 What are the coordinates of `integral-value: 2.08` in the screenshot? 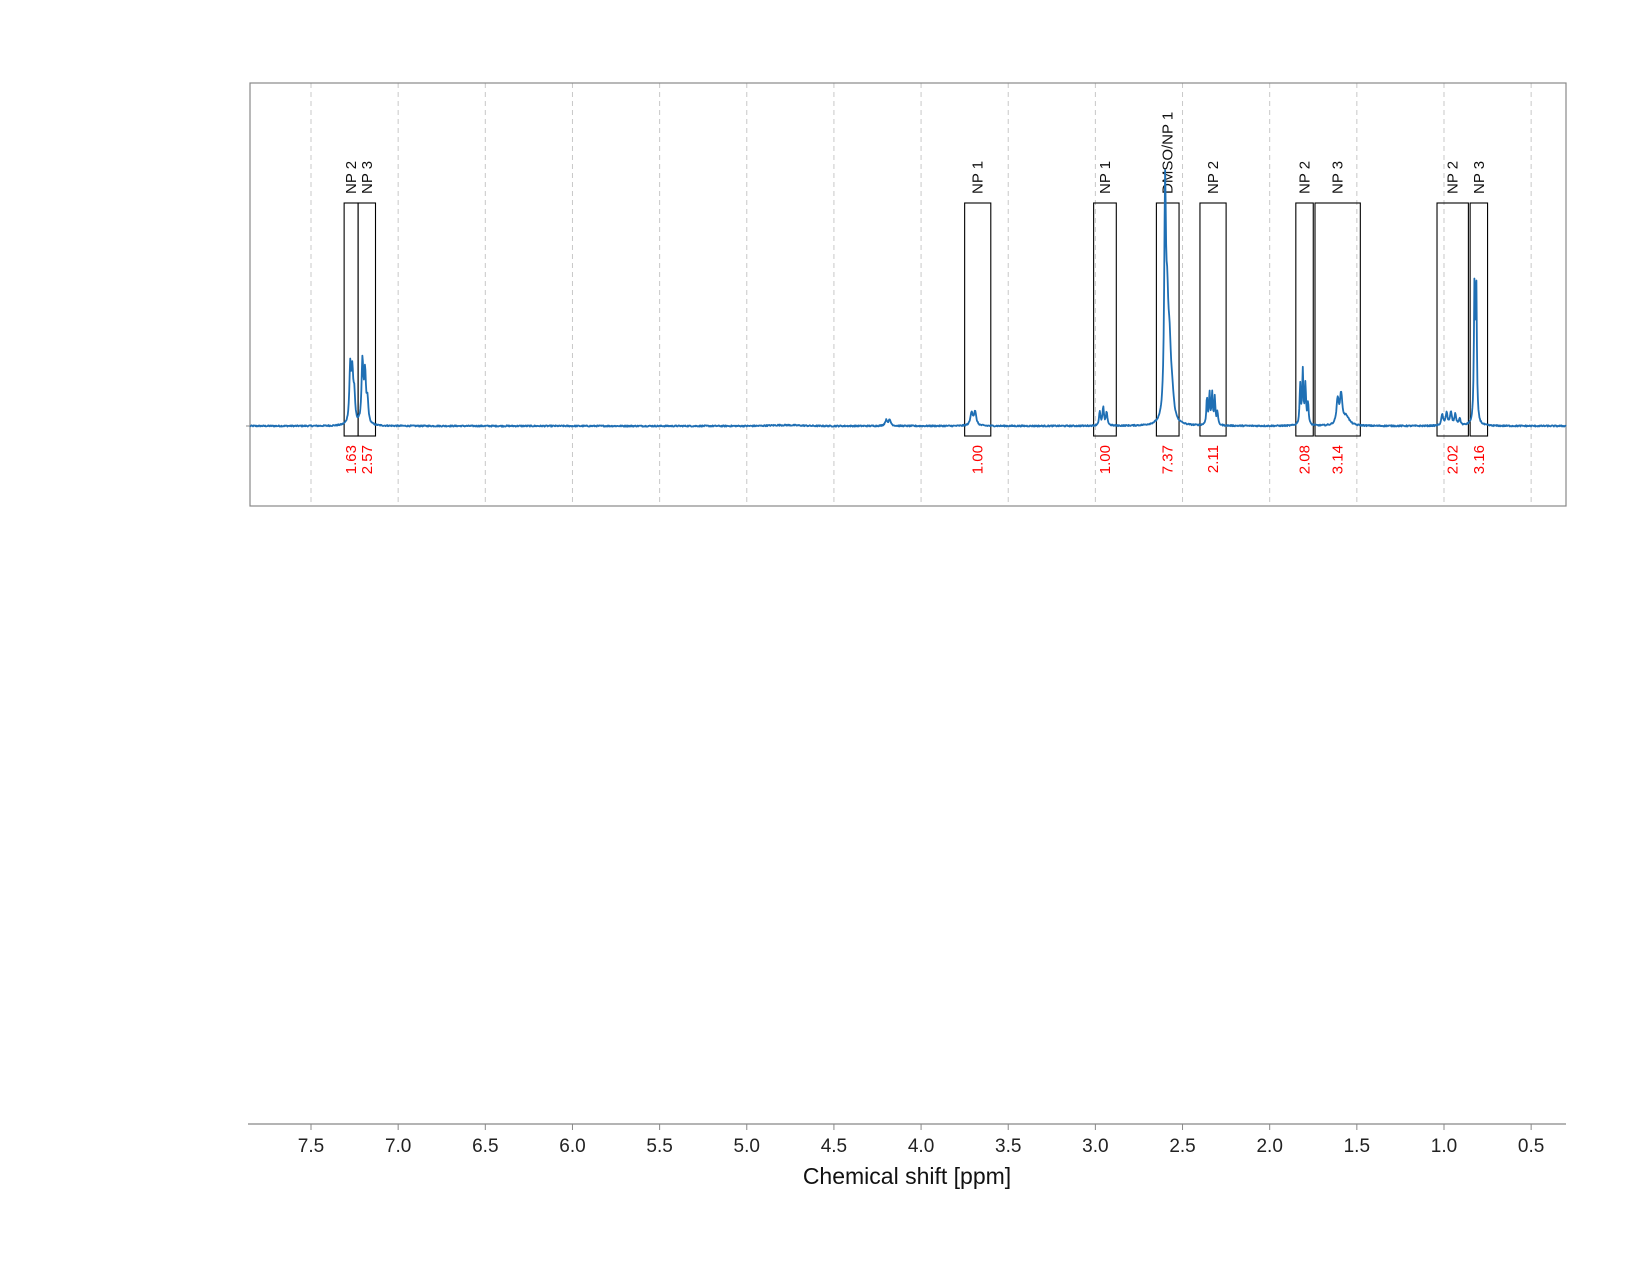 It's located at (1305, 459).